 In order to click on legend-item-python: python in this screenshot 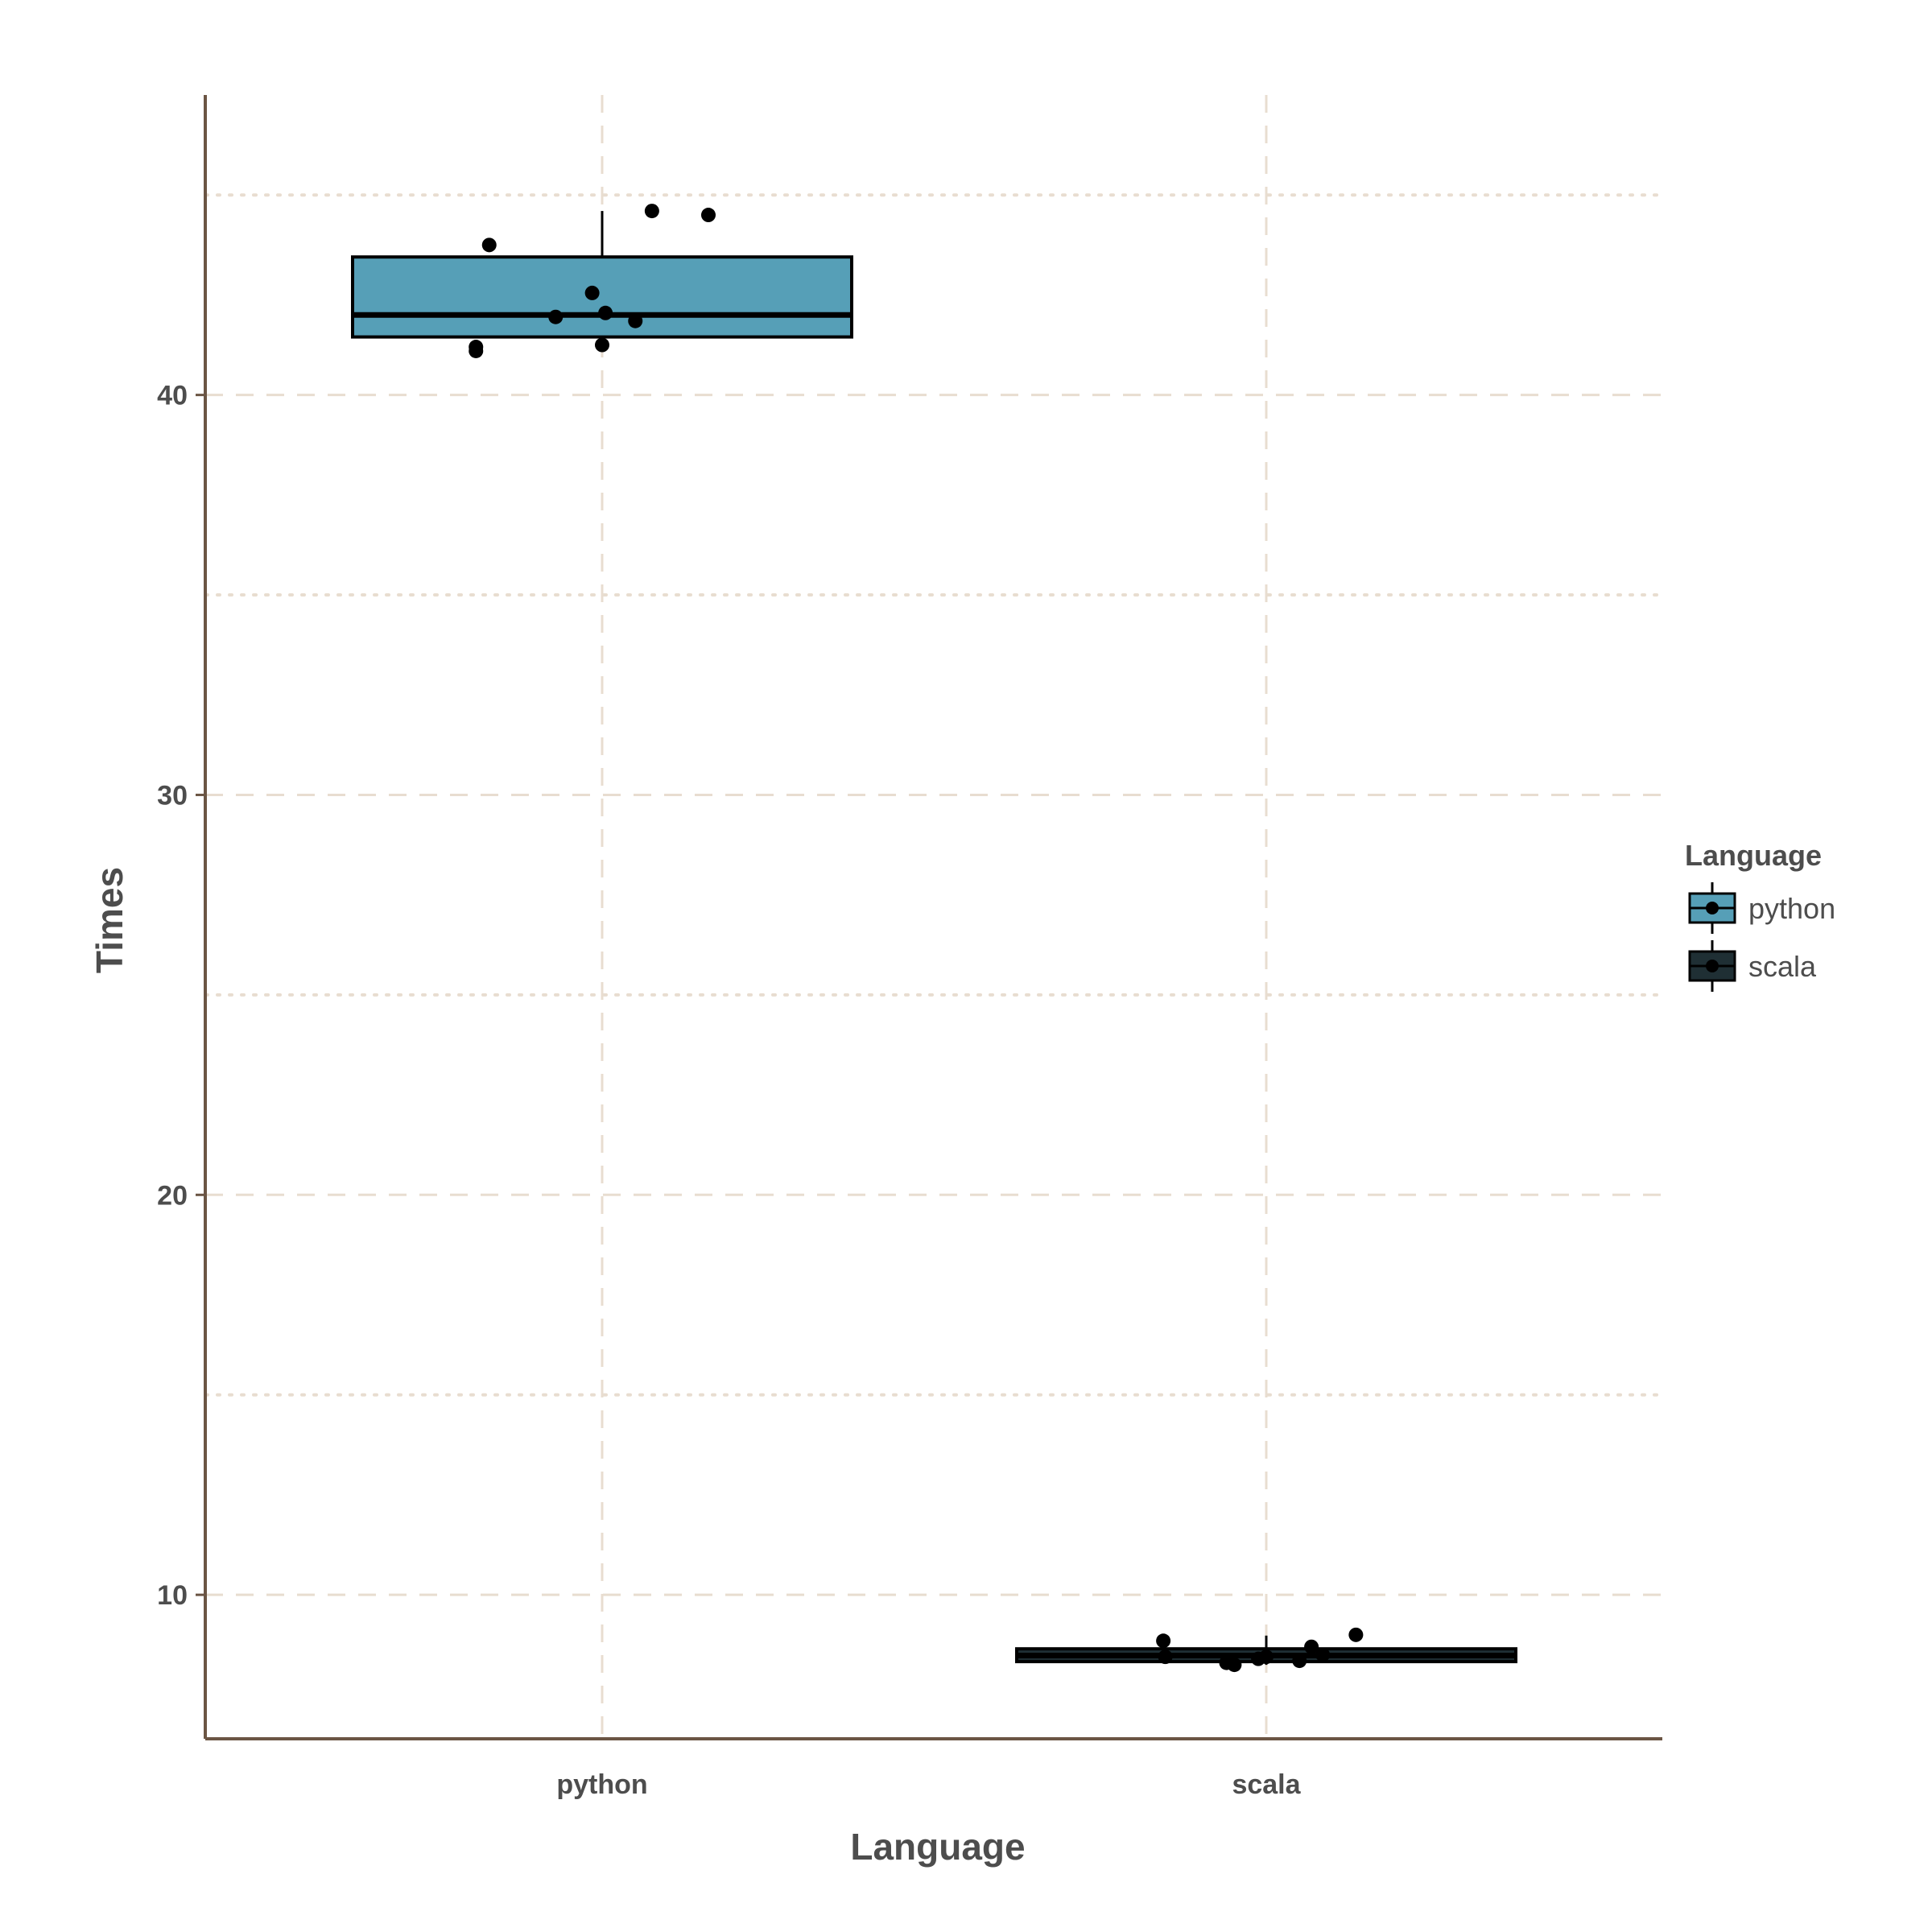, I will do `click(1762, 908)`.